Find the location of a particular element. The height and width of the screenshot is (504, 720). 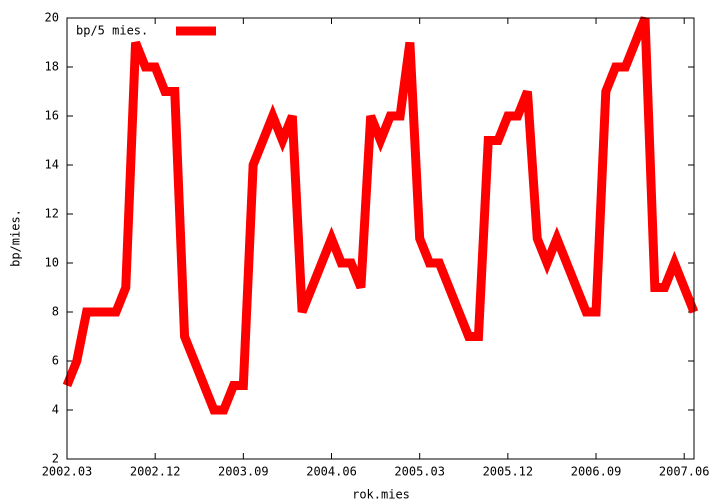

y-axis-label: bp/mies. is located at coordinates (16, 238).